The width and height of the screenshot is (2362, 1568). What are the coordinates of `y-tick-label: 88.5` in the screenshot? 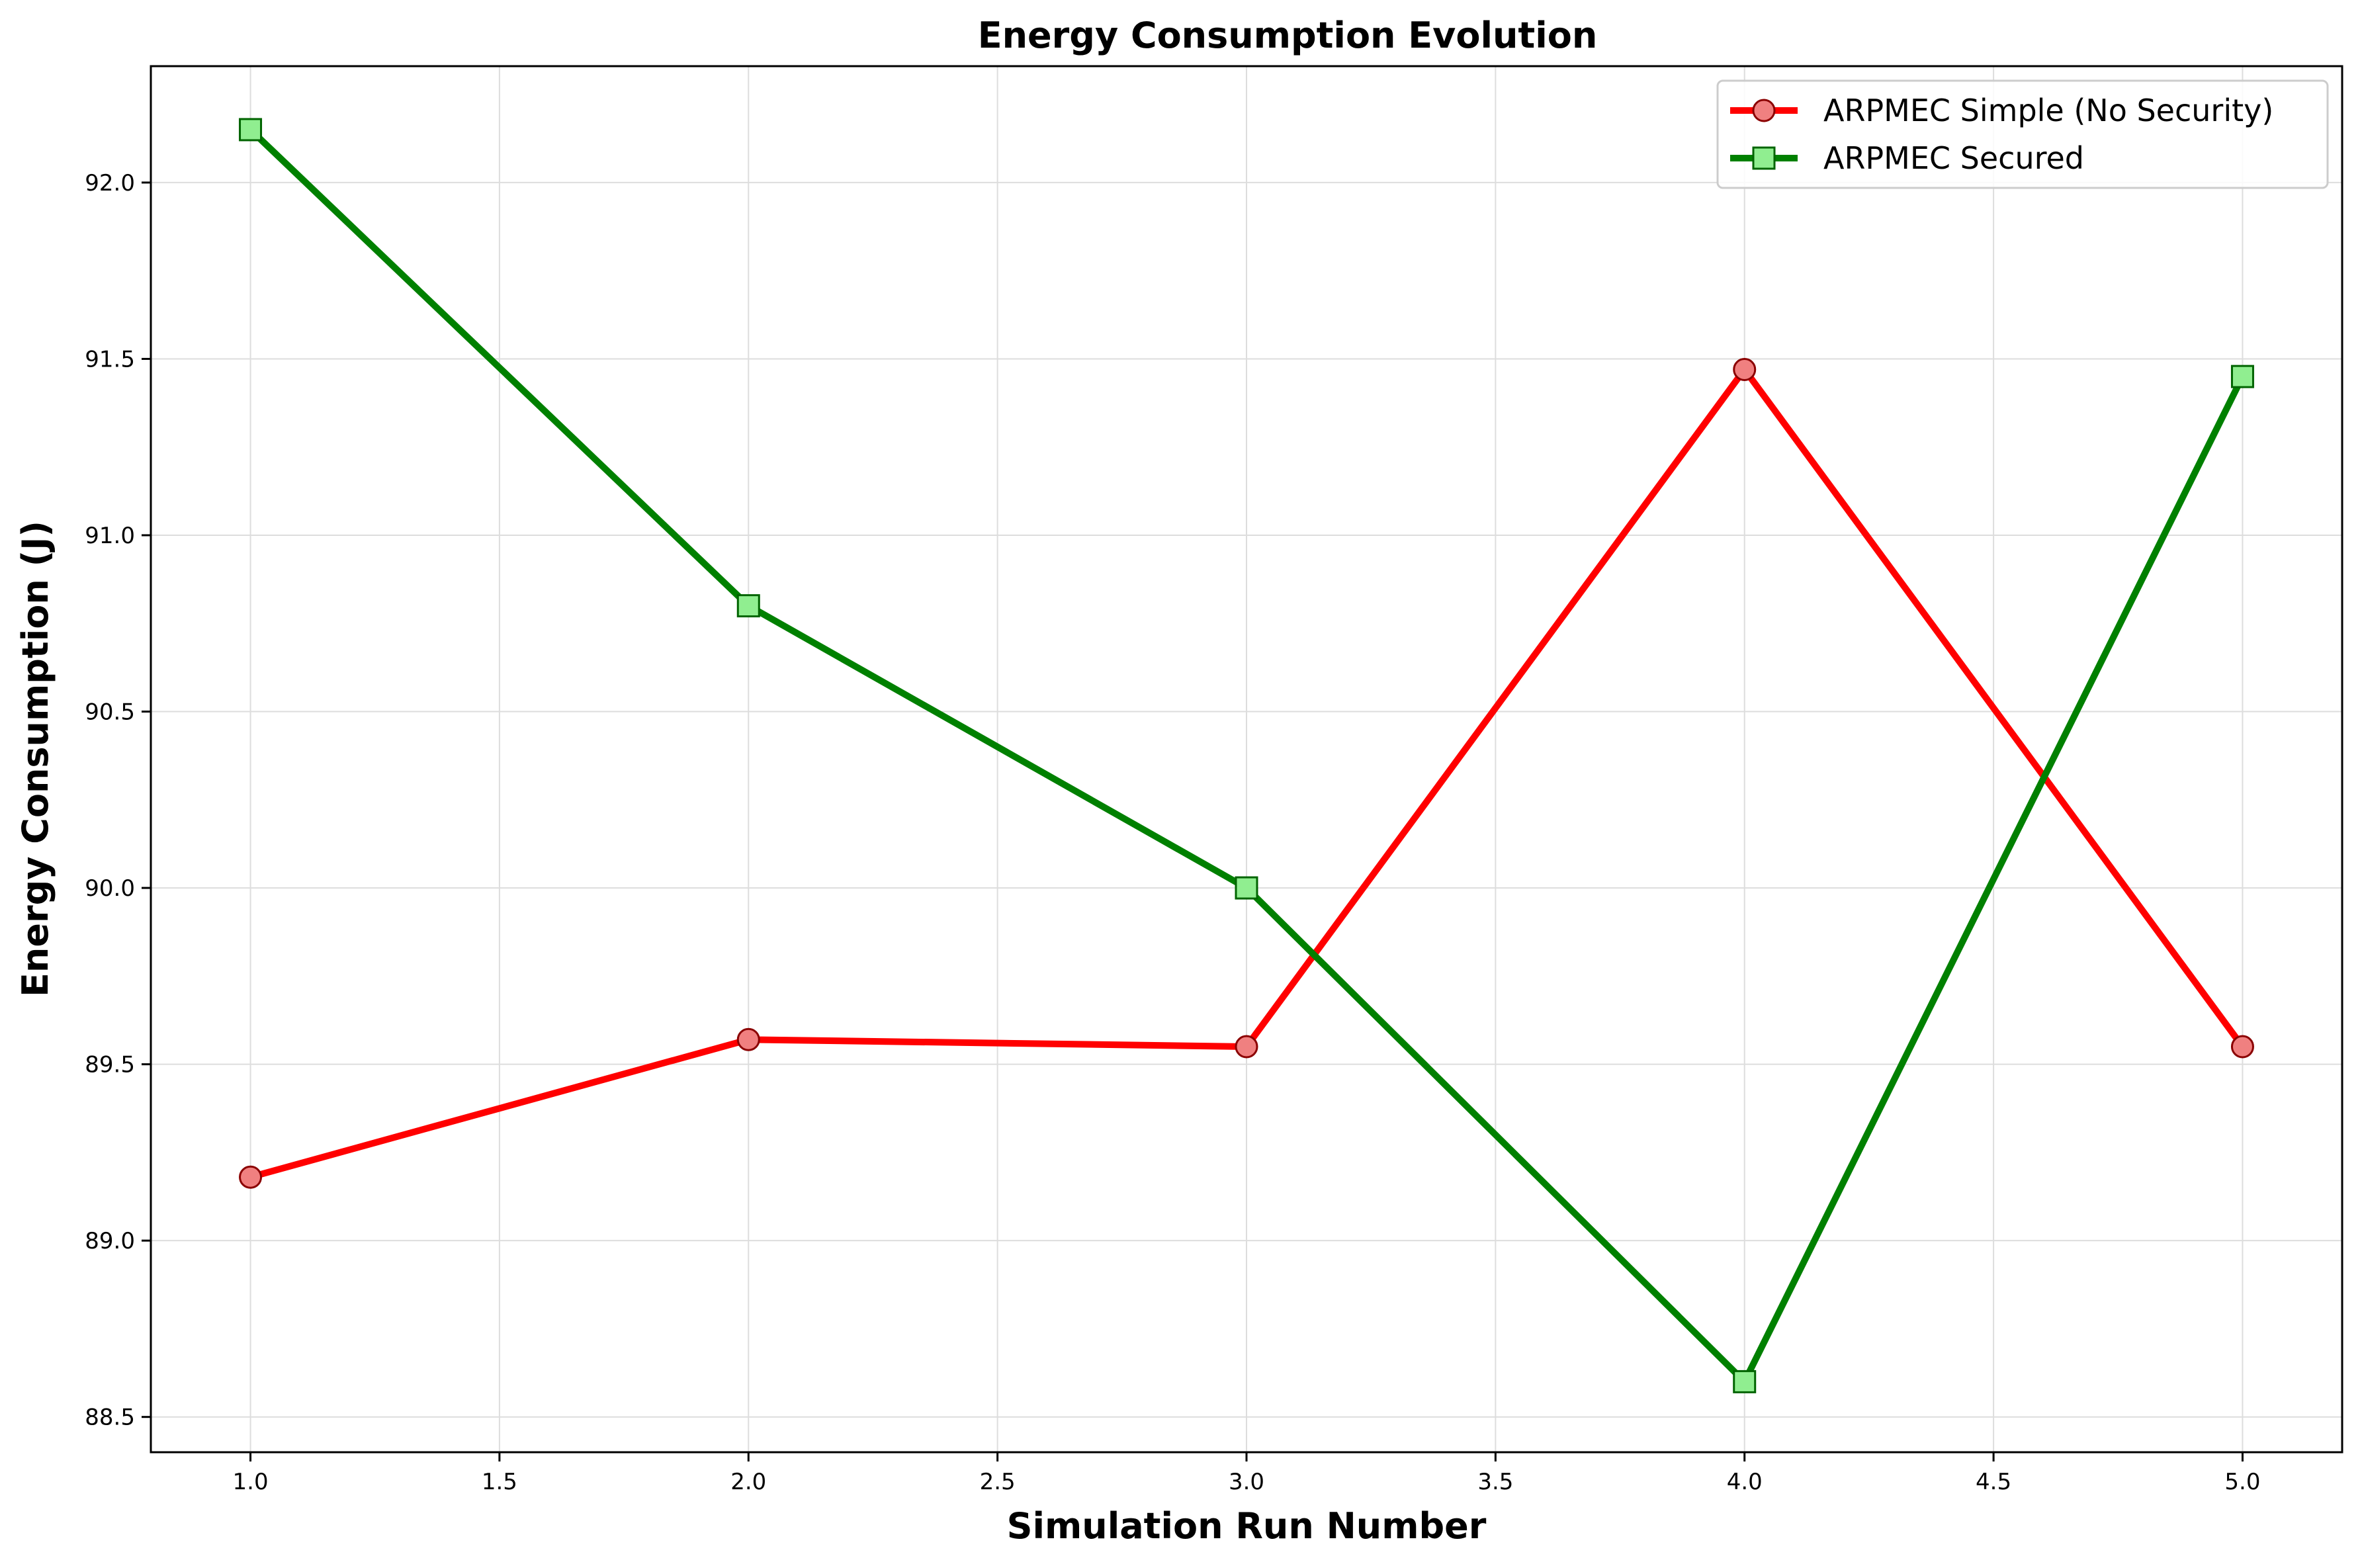 It's located at (110, 1418).